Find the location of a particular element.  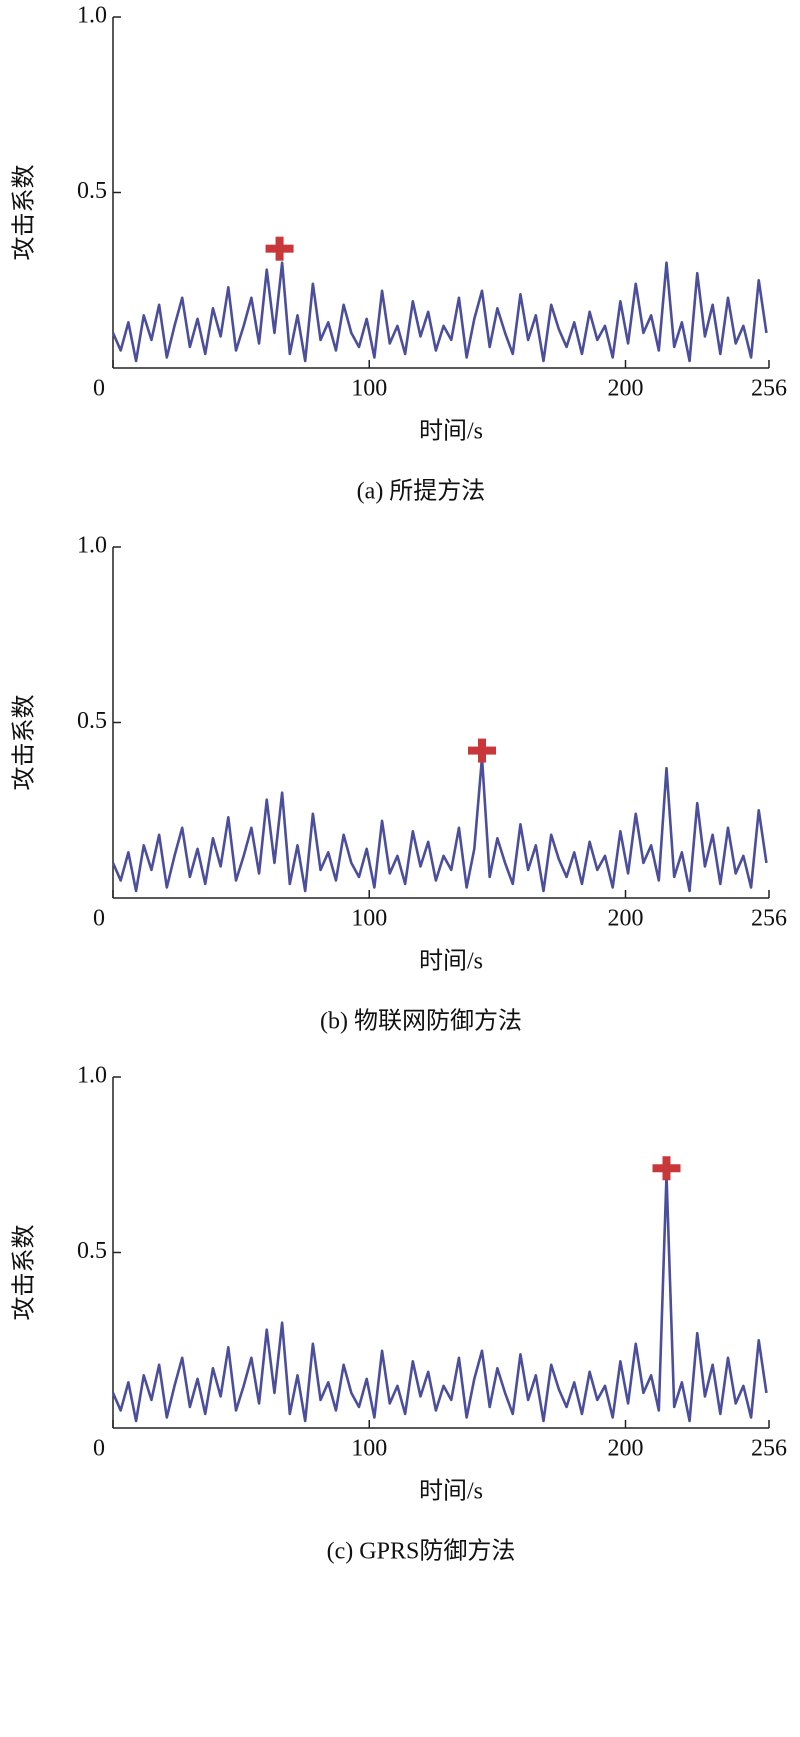

caption: (c) GPRS防御方法 is located at coordinates (421, 1551).